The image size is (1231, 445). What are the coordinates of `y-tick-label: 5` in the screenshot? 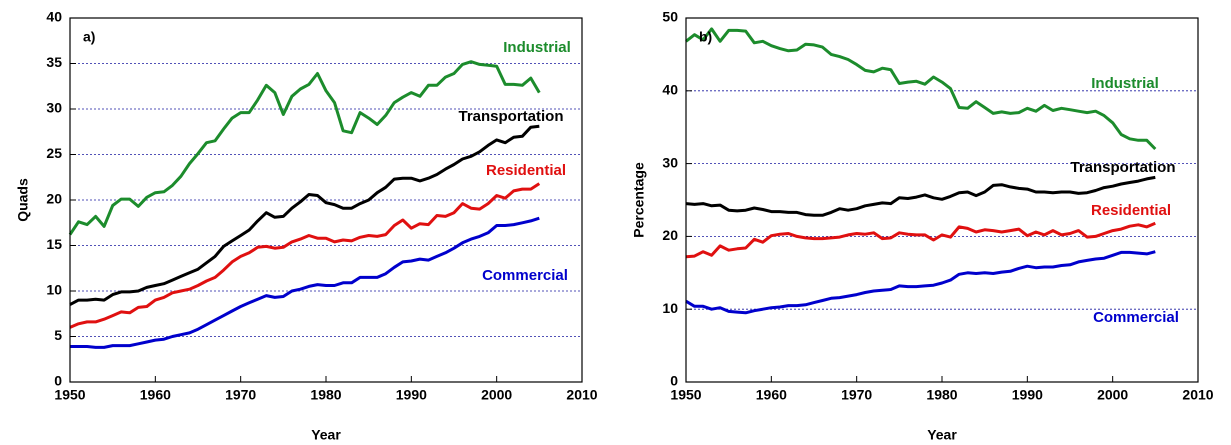 It's located at (58, 335).